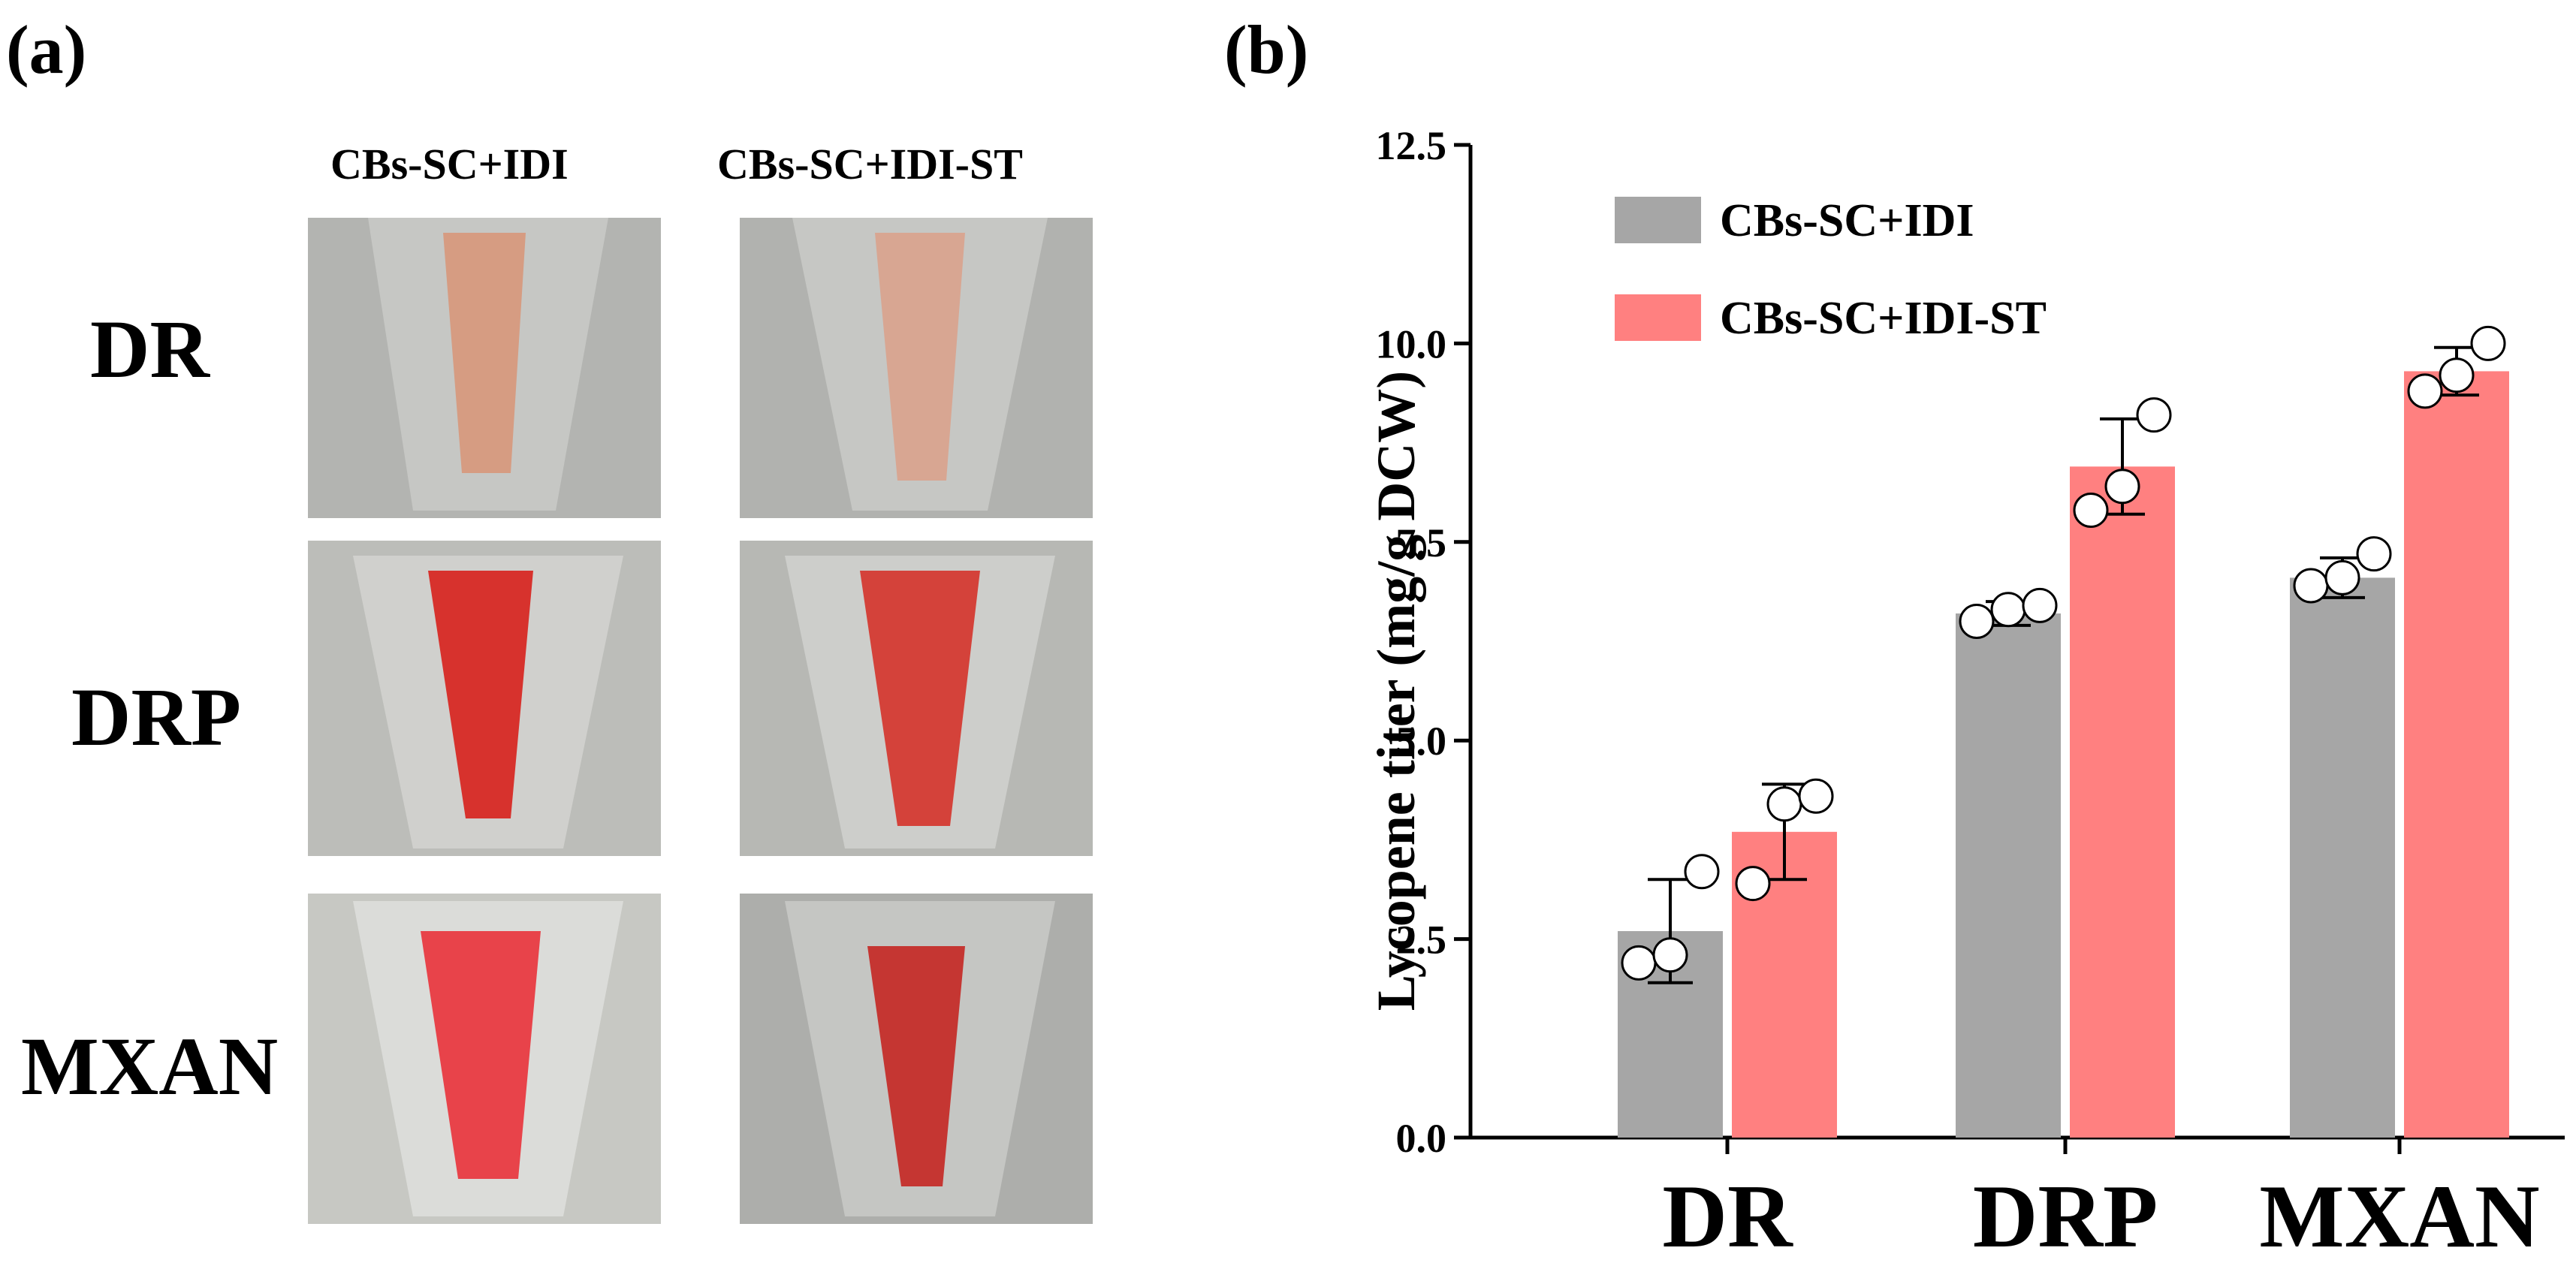 This screenshot has width=2576, height=1278. Describe the element at coordinates (1883, 318) in the screenshot. I see `legend-label: CBs-SC+IDI-ST` at that location.